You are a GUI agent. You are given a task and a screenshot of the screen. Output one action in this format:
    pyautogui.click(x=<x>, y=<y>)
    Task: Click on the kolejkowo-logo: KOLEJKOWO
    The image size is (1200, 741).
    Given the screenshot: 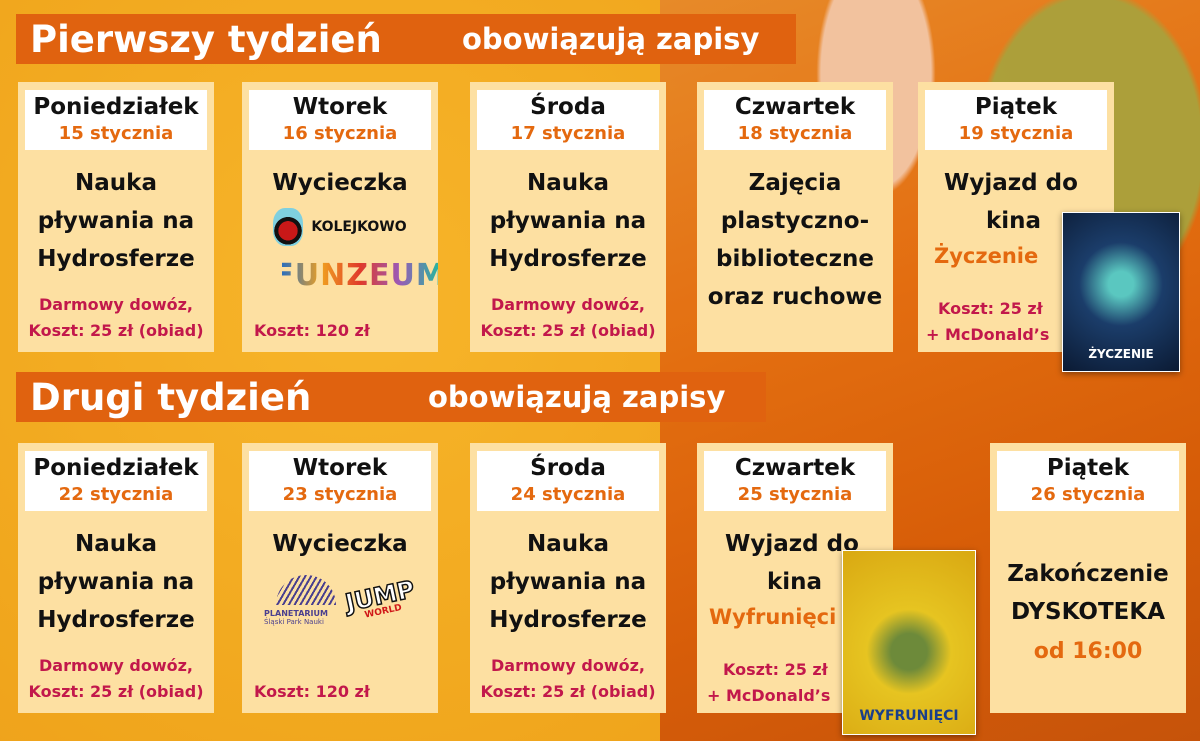 What is the action you would take?
    pyautogui.click(x=340, y=227)
    